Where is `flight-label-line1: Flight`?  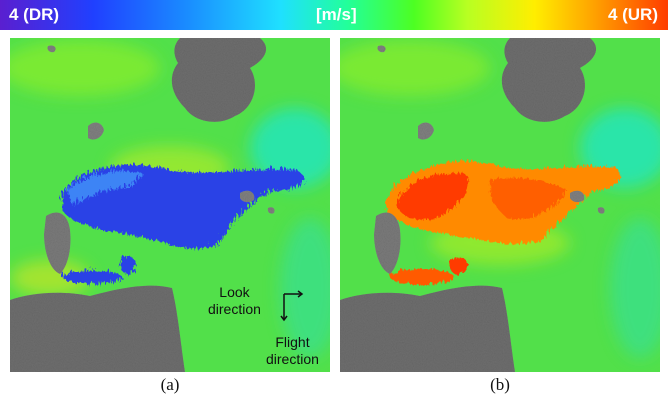
flight-label-line1: Flight is located at coordinates (292, 342).